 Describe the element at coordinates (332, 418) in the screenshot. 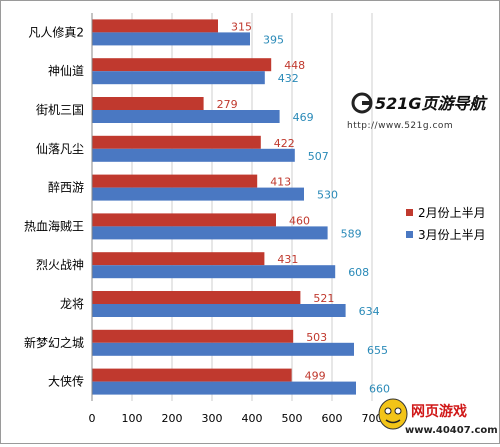

I see `x-tick-label: 600` at that location.